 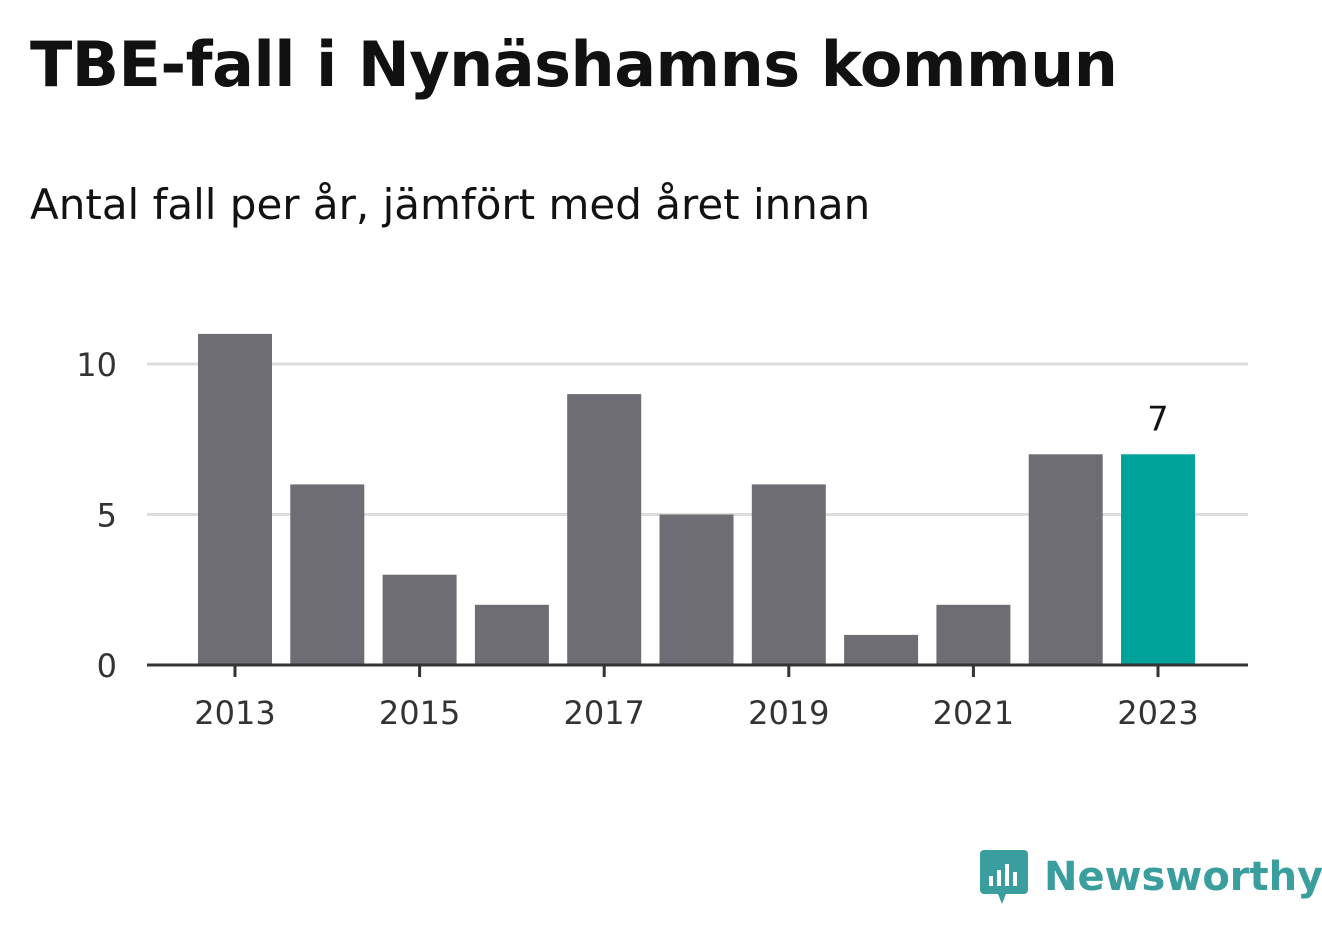 I want to click on x-tick-label-2023: 2023, so click(x=1157, y=713).